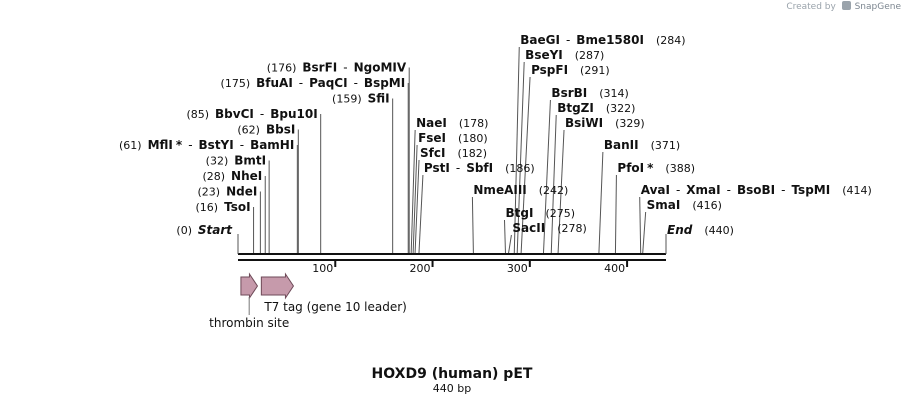 The height and width of the screenshot is (404, 905). Describe the element at coordinates (215, 230) in the screenshot. I see `start-label: Start` at that location.